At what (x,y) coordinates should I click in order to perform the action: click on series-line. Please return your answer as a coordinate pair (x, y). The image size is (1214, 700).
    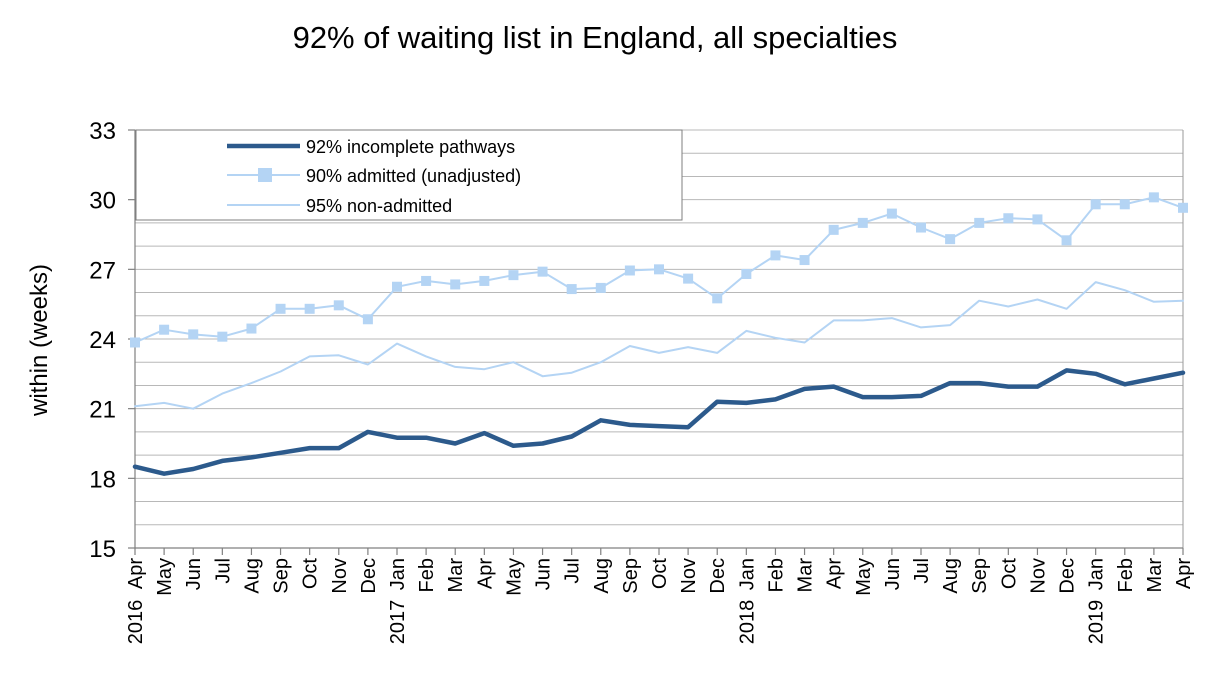
    Looking at the image, I should click on (659, 422).